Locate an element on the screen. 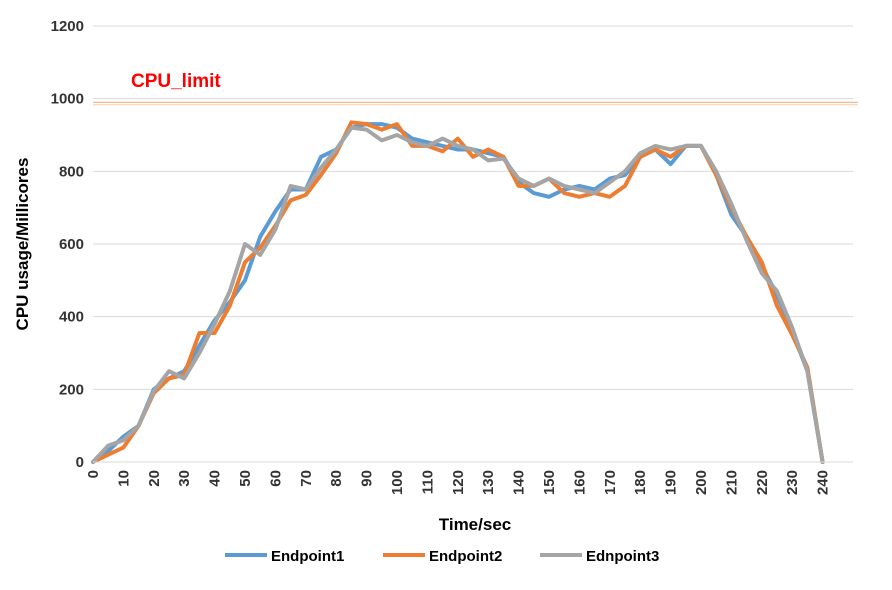  x-tick-label-40: 40 is located at coordinates (215, 478).